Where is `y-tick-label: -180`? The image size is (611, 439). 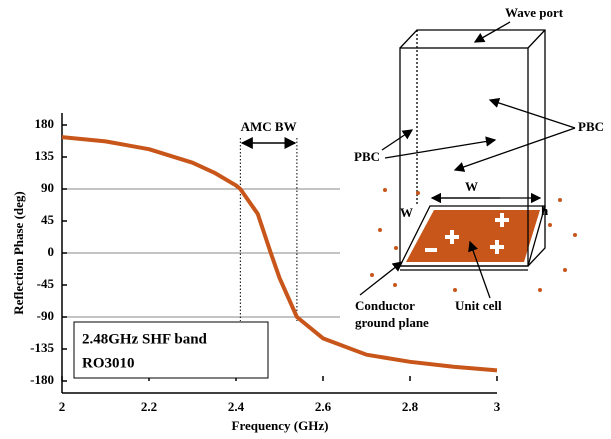 y-tick-label: -180 is located at coordinates (42, 379).